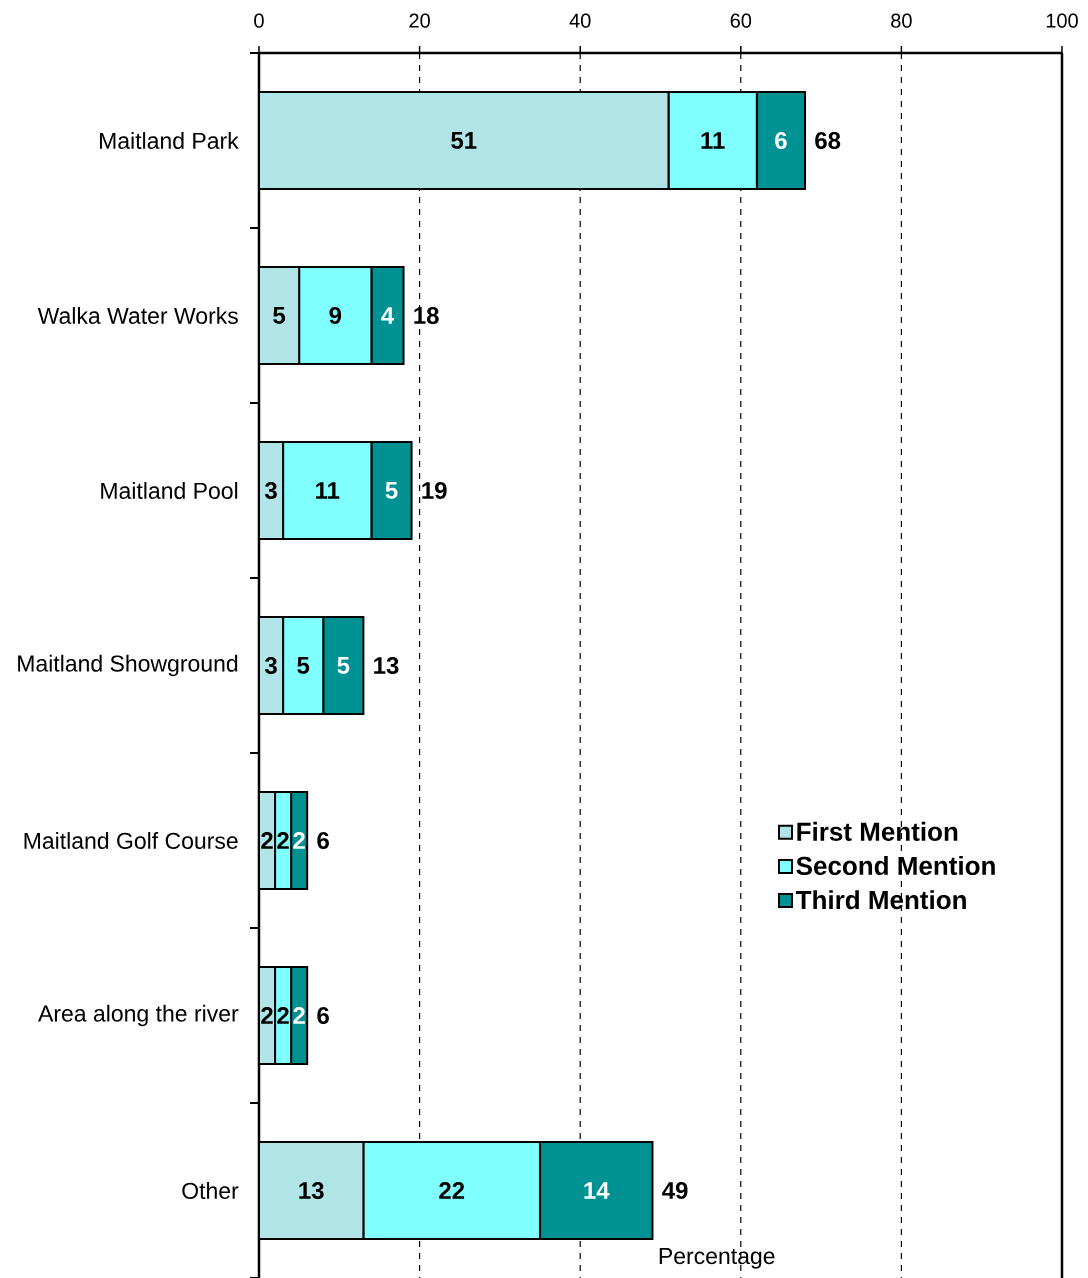 The height and width of the screenshot is (1278, 1088). Describe the element at coordinates (388, 315) in the screenshot. I see `data-label: 4` at that location.